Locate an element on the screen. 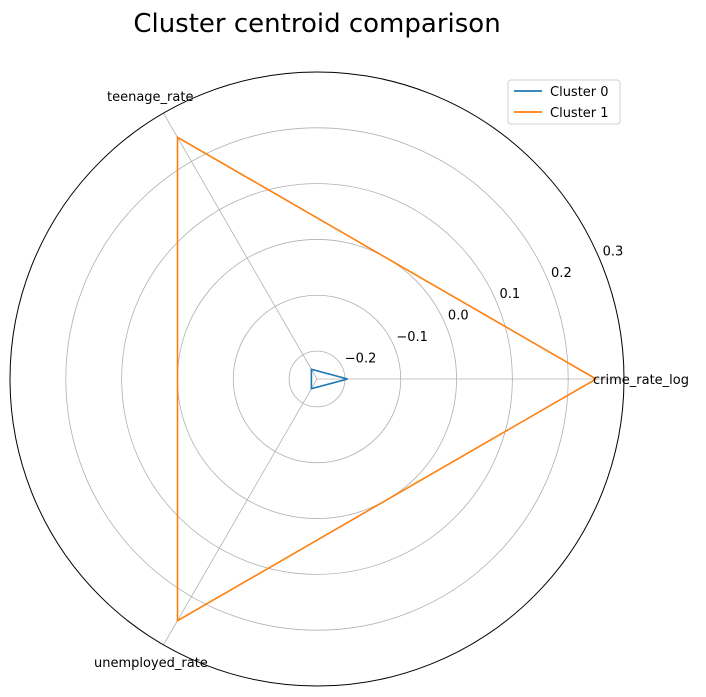  legend: Cluster 0 Cluster 1 is located at coordinates (564, 102).